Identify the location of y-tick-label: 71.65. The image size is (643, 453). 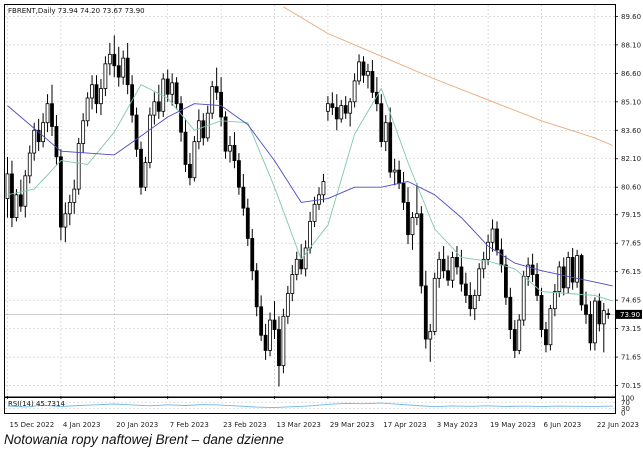
(631, 358).